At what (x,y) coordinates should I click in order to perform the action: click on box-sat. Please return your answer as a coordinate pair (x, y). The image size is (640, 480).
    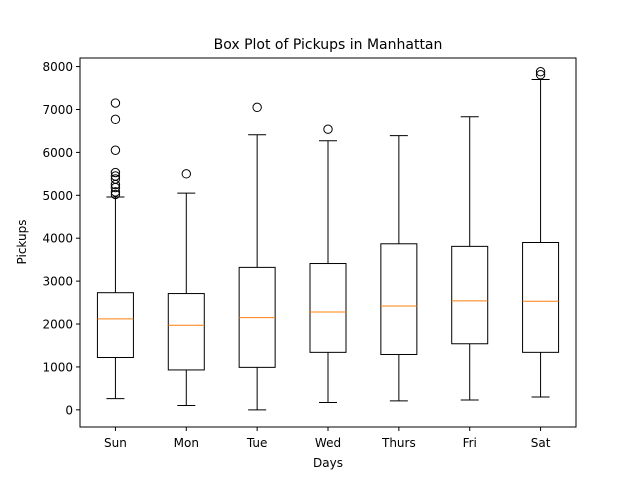
    Looking at the image, I should click on (541, 232).